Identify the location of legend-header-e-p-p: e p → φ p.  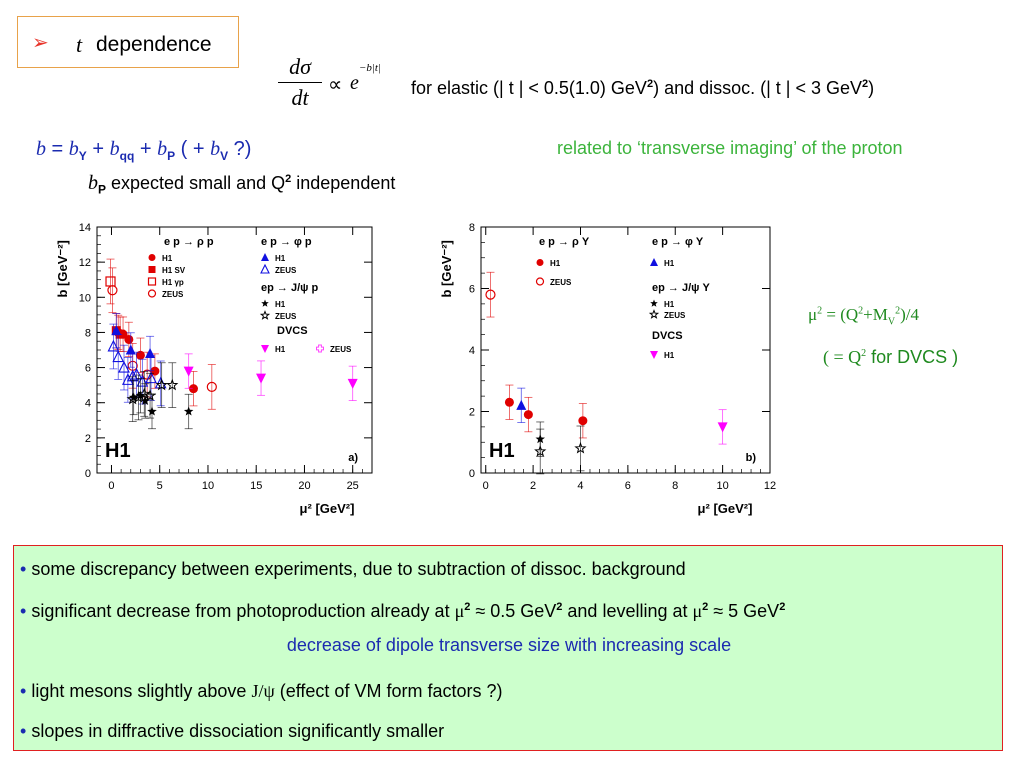
(286, 242).